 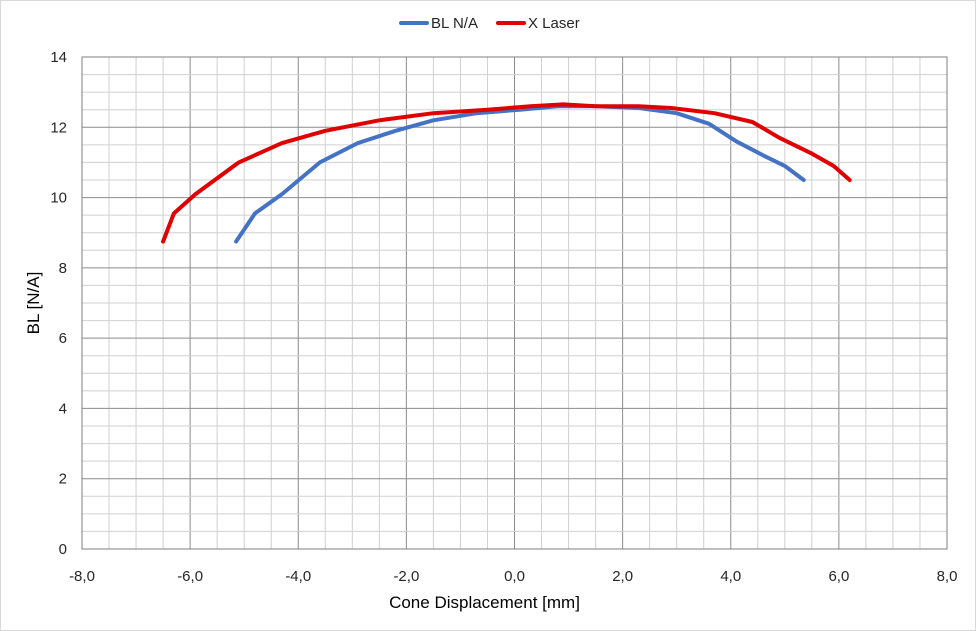 I want to click on x-tick-label: -6,0, so click(x=190, y=576).